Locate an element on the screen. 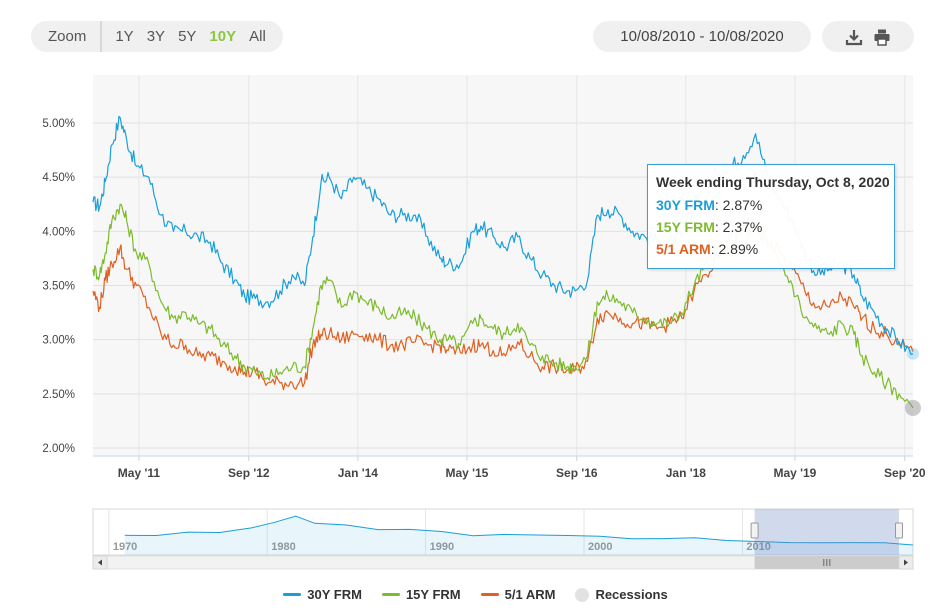 The height and width of the screenshot is (616, 951). navigator-tick-label: 1970 is located at coordinates (125, 547).